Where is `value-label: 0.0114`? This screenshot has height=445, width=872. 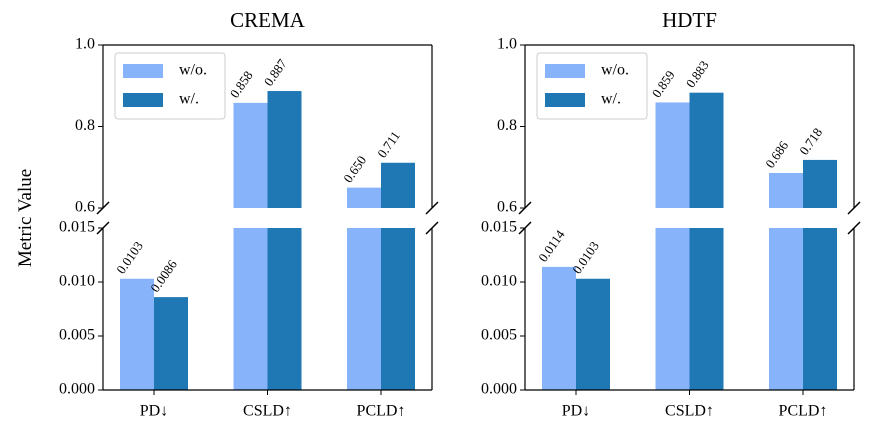 value-label: 0.0114 is located at coordinates (551, 246).